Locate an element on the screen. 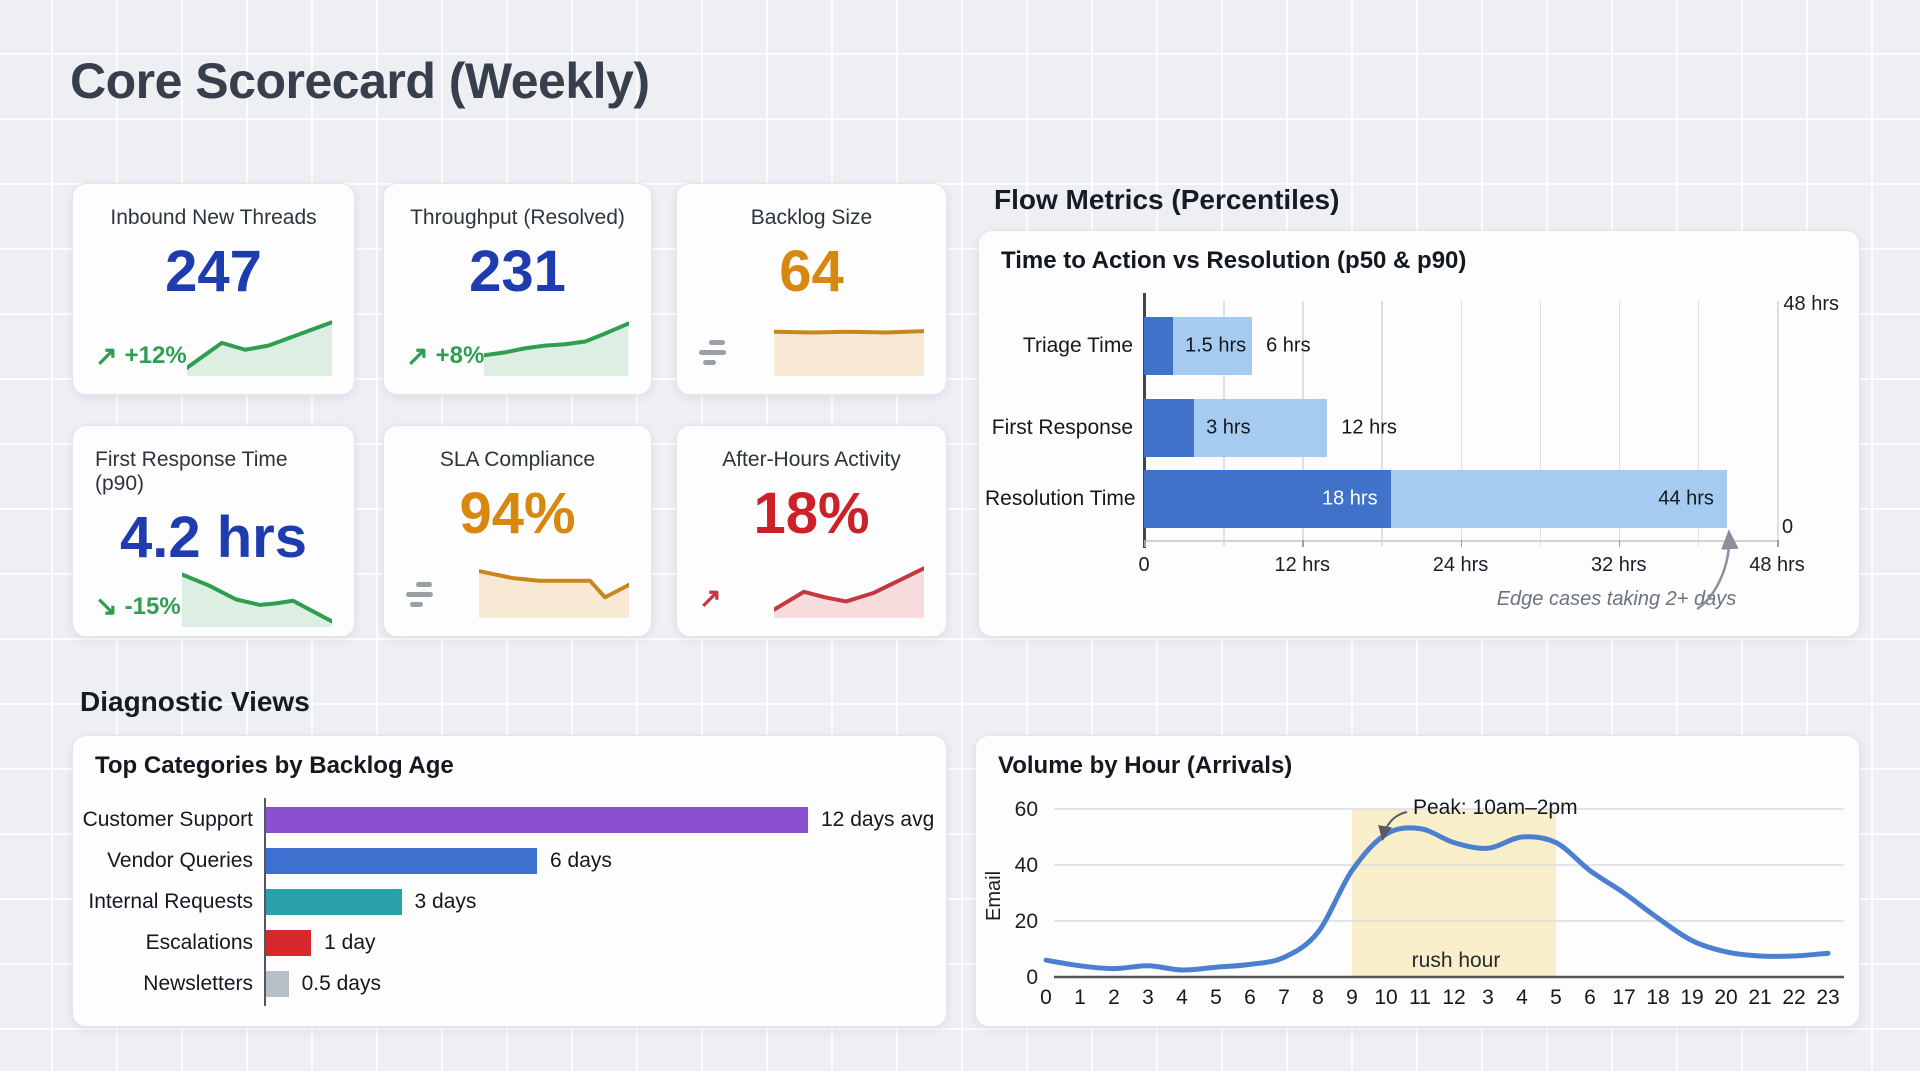 Image resolution: width=1920 pixels, height=1071 pixels. flow-tick-label: 24 hrs is located at coordinates (1460, 565).